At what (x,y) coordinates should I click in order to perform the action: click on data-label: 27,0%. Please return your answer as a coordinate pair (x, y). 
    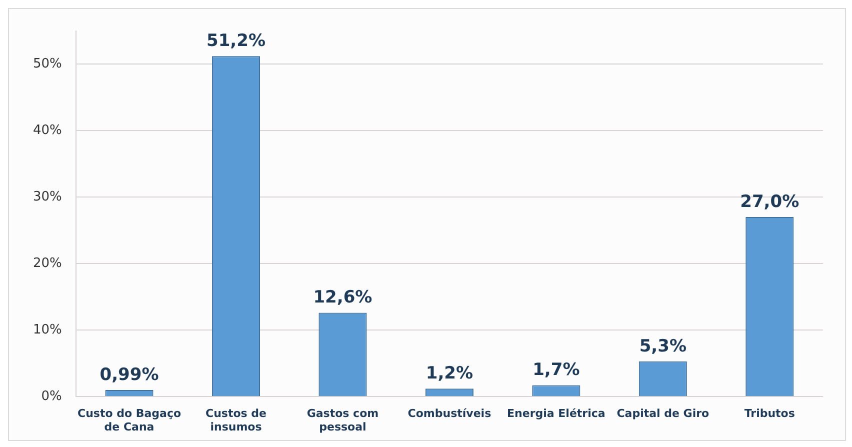
    Looking at the image, I should click on (770, 202).